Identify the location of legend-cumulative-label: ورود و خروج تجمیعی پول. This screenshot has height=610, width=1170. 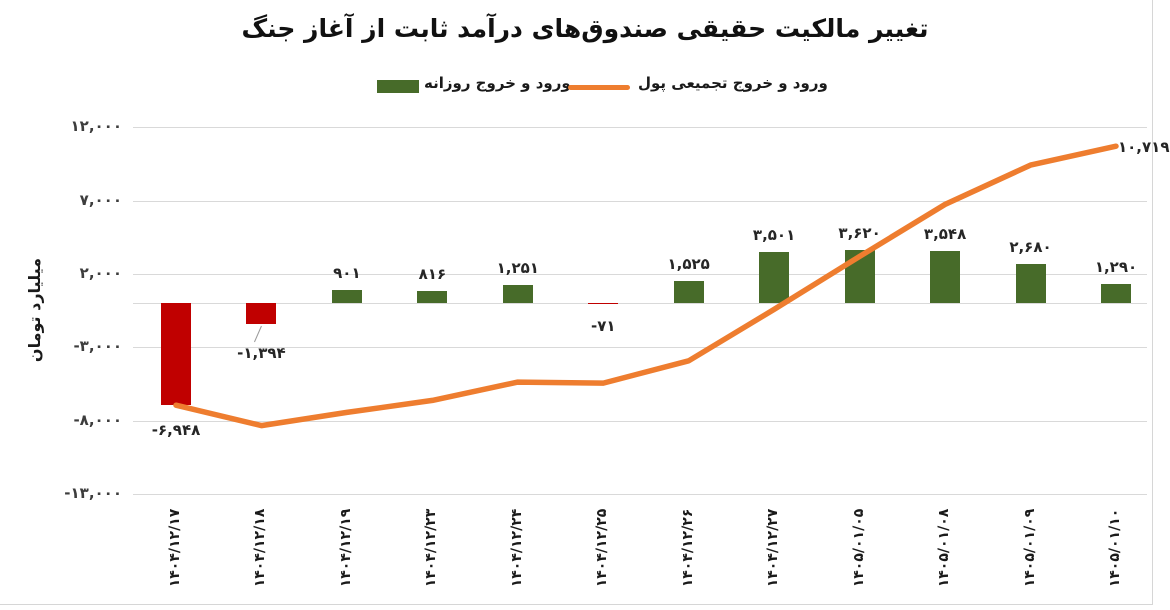
(733, 83).